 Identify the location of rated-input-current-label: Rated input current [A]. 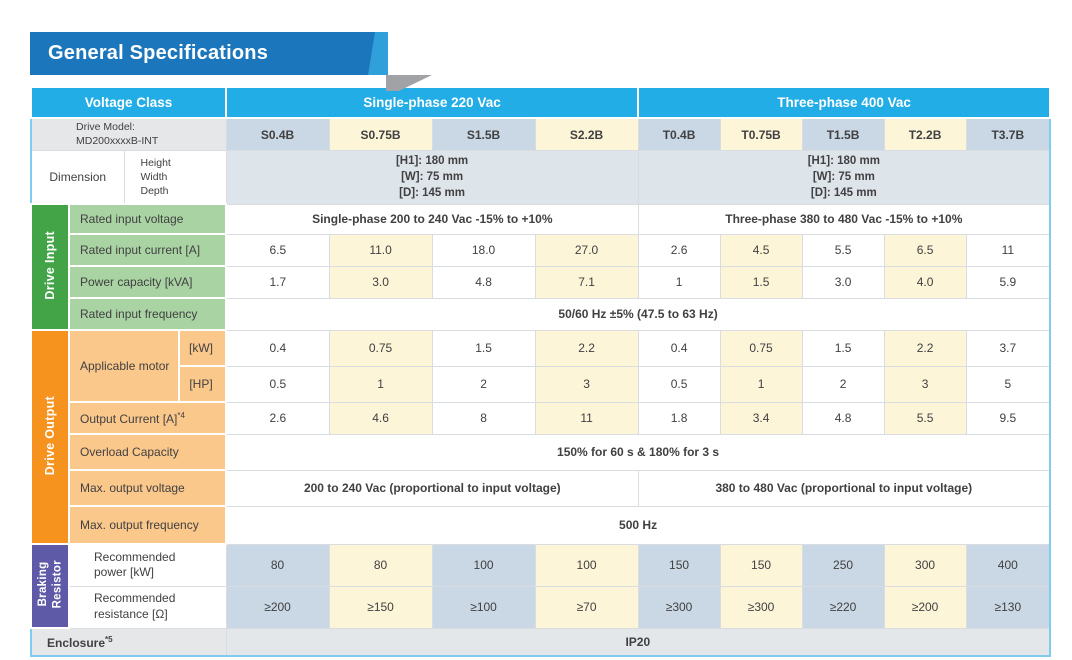
(147, 250).